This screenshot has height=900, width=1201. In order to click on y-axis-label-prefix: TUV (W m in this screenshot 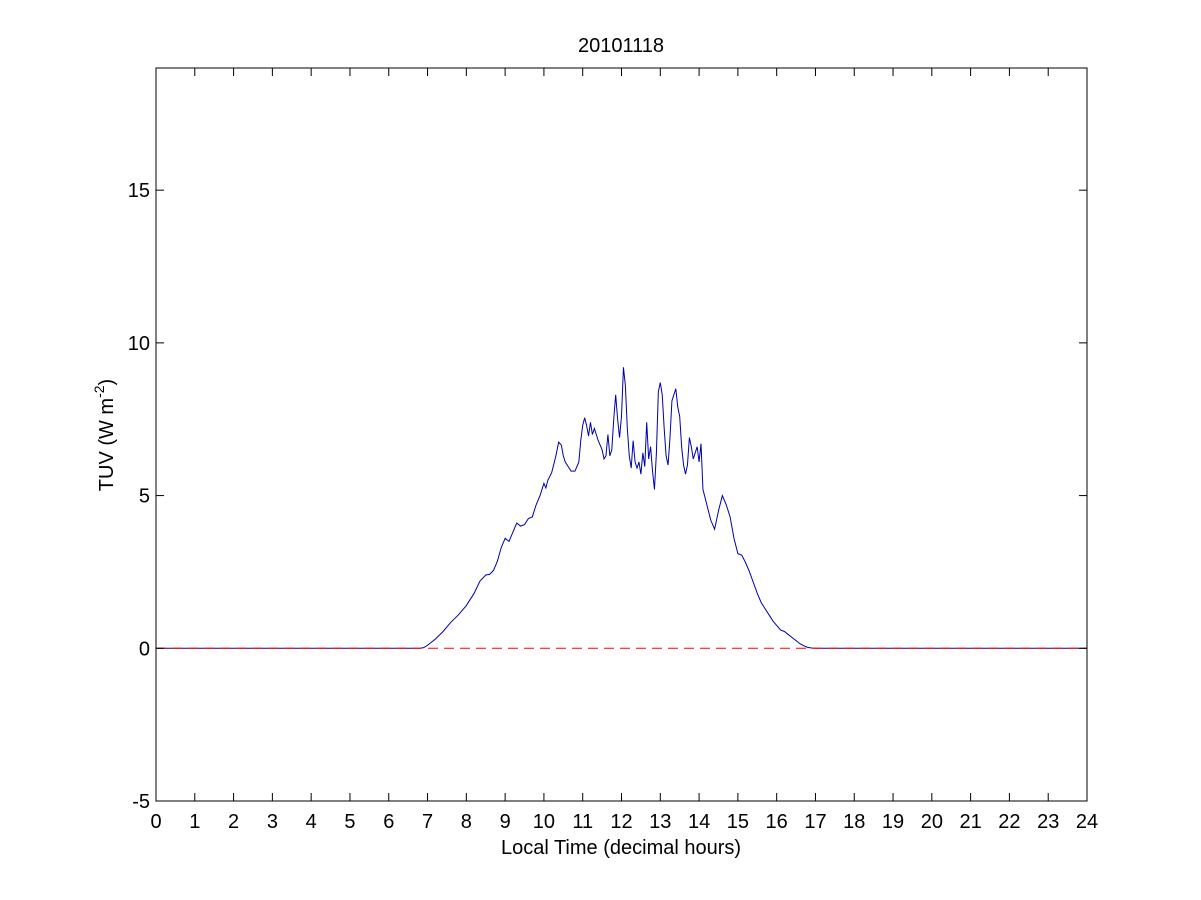, I will do `click(107, 444)`.